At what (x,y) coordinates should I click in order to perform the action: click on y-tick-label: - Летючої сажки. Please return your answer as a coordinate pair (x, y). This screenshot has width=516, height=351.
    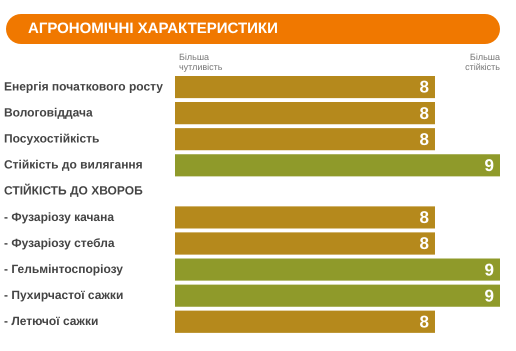
    Looking at the image, I should click on (51, 321).